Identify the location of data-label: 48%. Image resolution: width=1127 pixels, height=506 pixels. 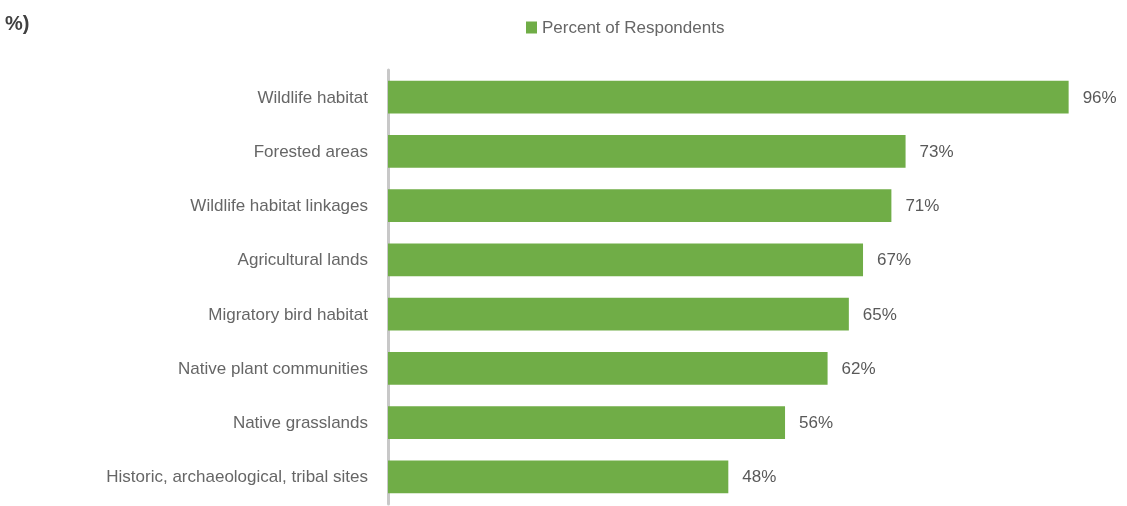
(759, 477).